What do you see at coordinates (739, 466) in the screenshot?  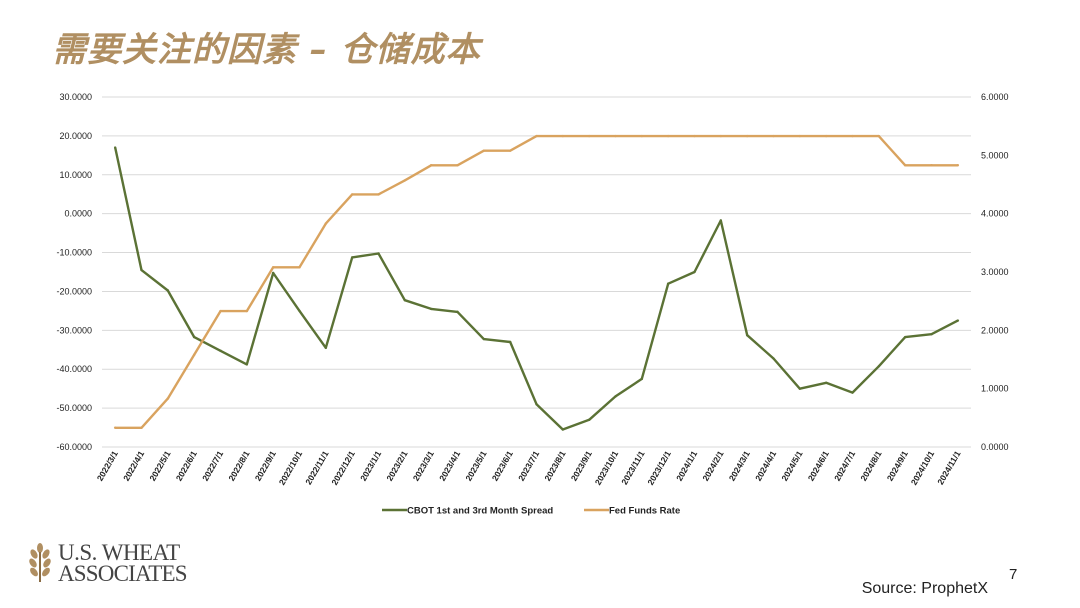 I see `x-axis-tick-label: 2024/3/1` at bounding box center [739, 466].